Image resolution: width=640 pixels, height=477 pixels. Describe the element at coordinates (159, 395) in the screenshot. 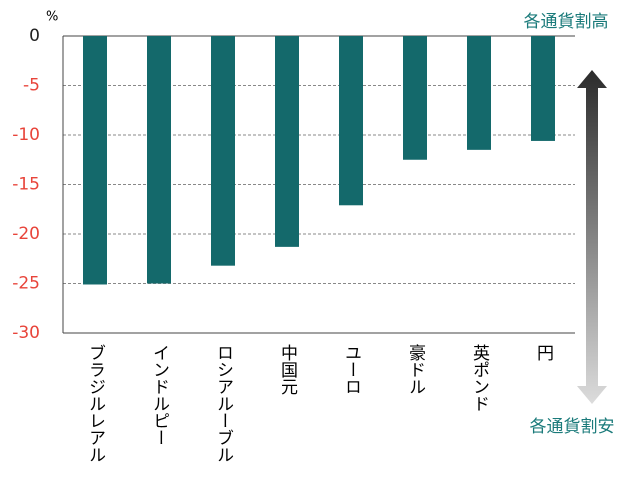

I see `x-tick-label: インドルピー` at that location.